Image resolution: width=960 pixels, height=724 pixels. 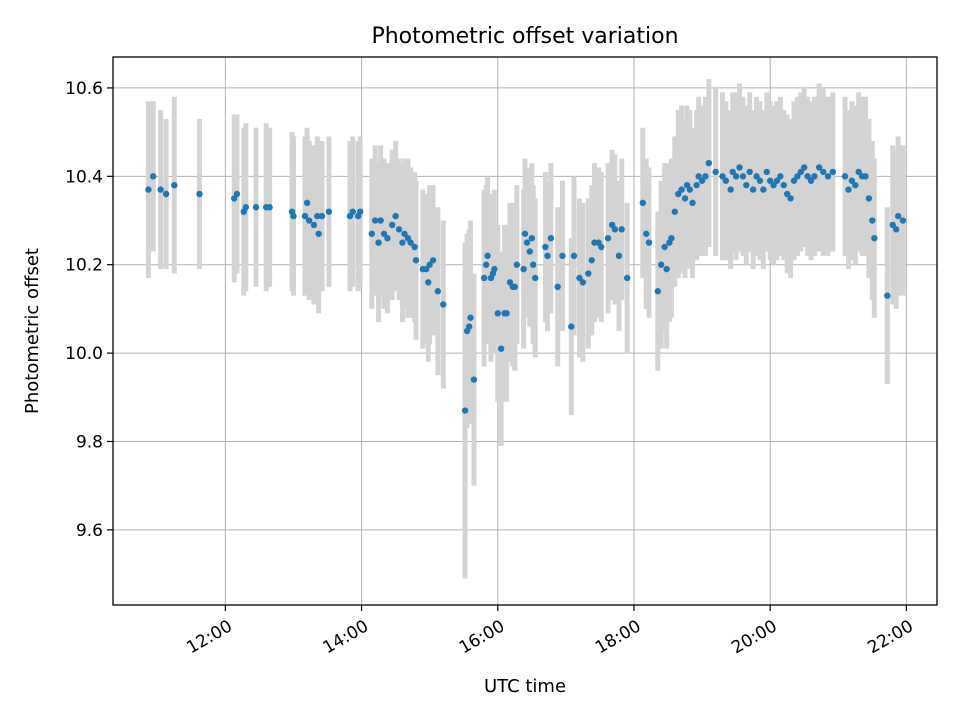 What do you see at coordinates (32, 331) in the screenshot?
I see `y-axis-label: Photometric offset` at bounding box center [32, 331].